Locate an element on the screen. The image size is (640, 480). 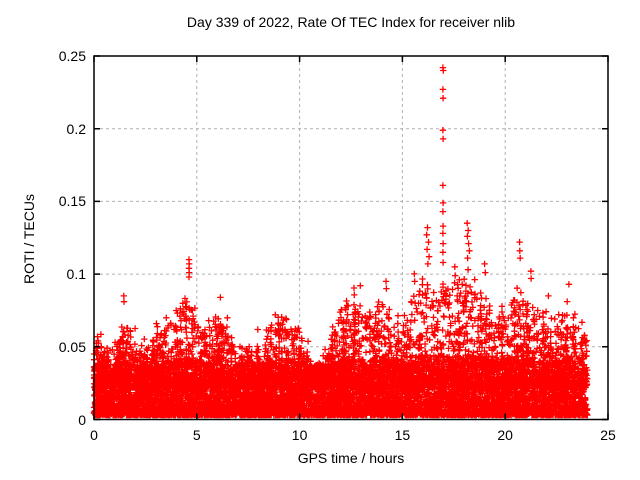
y-tick-label: 0.1 is located at coordinates (76, 274).